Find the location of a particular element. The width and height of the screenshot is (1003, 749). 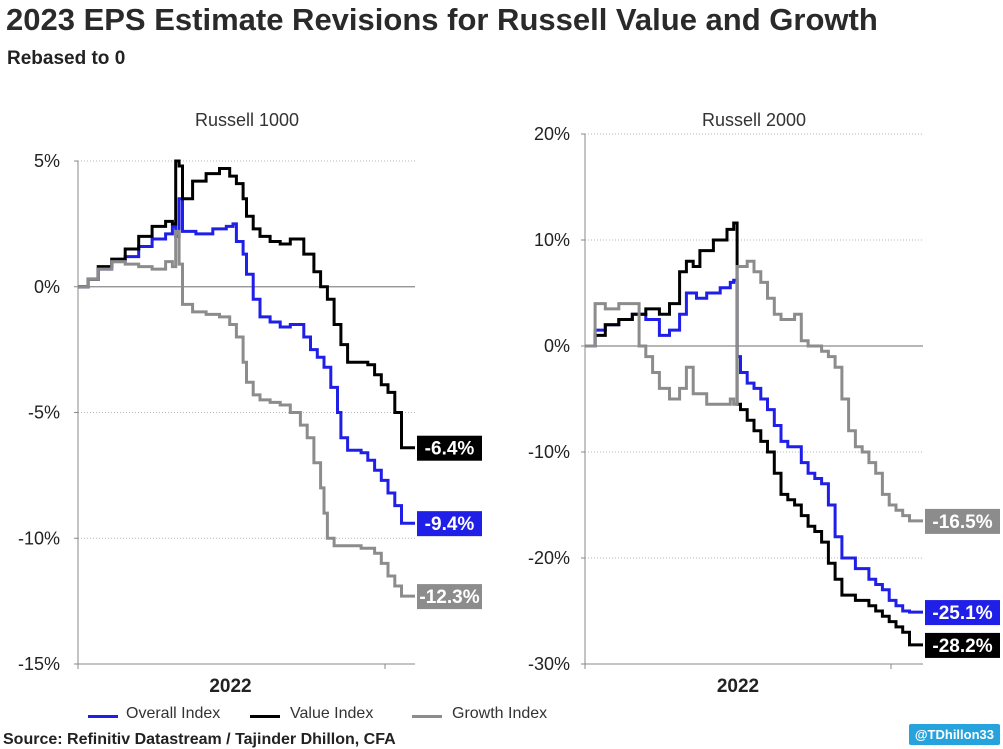

panel1-end-label-box-growth-index is located at coordinates (449, 597).